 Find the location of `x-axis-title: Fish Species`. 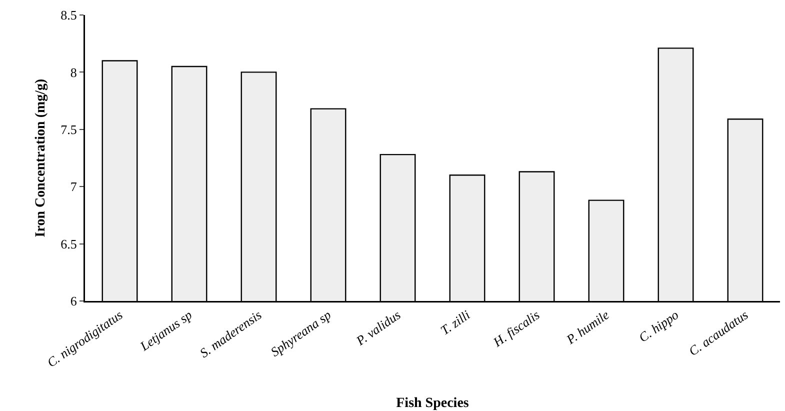

x-axis-title: Fish Species is located at coordinates (433, 403).